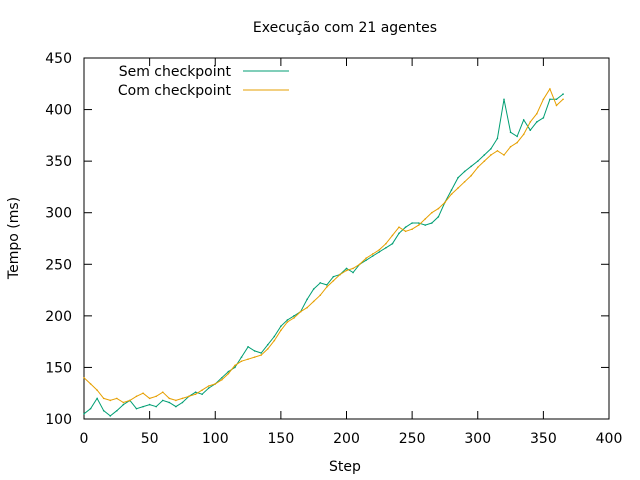 The height and width of the screenshot is (480, 640). Describe the element at coordinates (412, 439) in the screenshot. I see `x-tick-label: 250` at that location.